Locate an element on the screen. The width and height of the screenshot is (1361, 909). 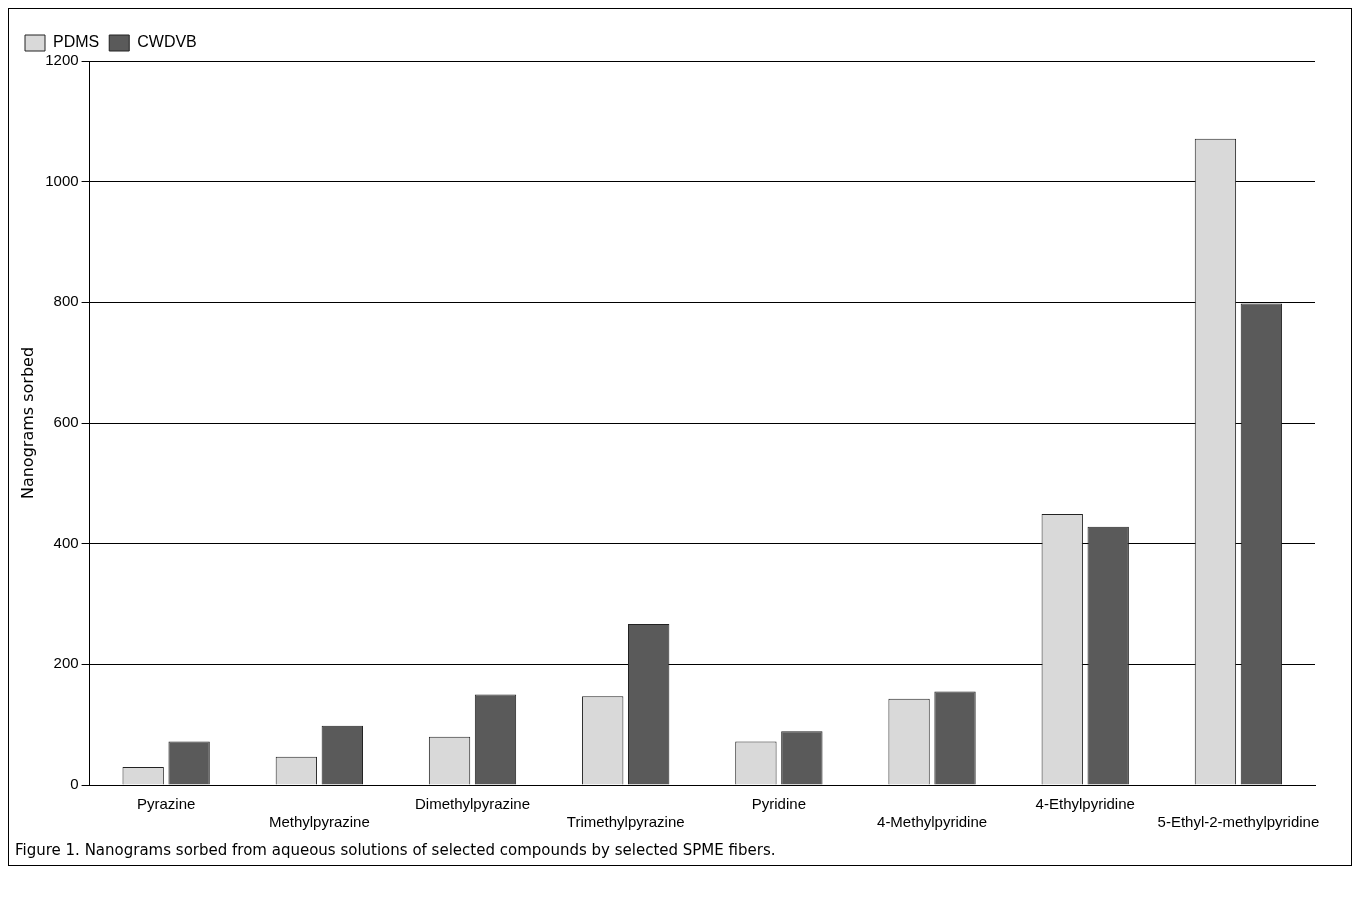
y-tick-label: 1000 is located at coordinates (62, 180).